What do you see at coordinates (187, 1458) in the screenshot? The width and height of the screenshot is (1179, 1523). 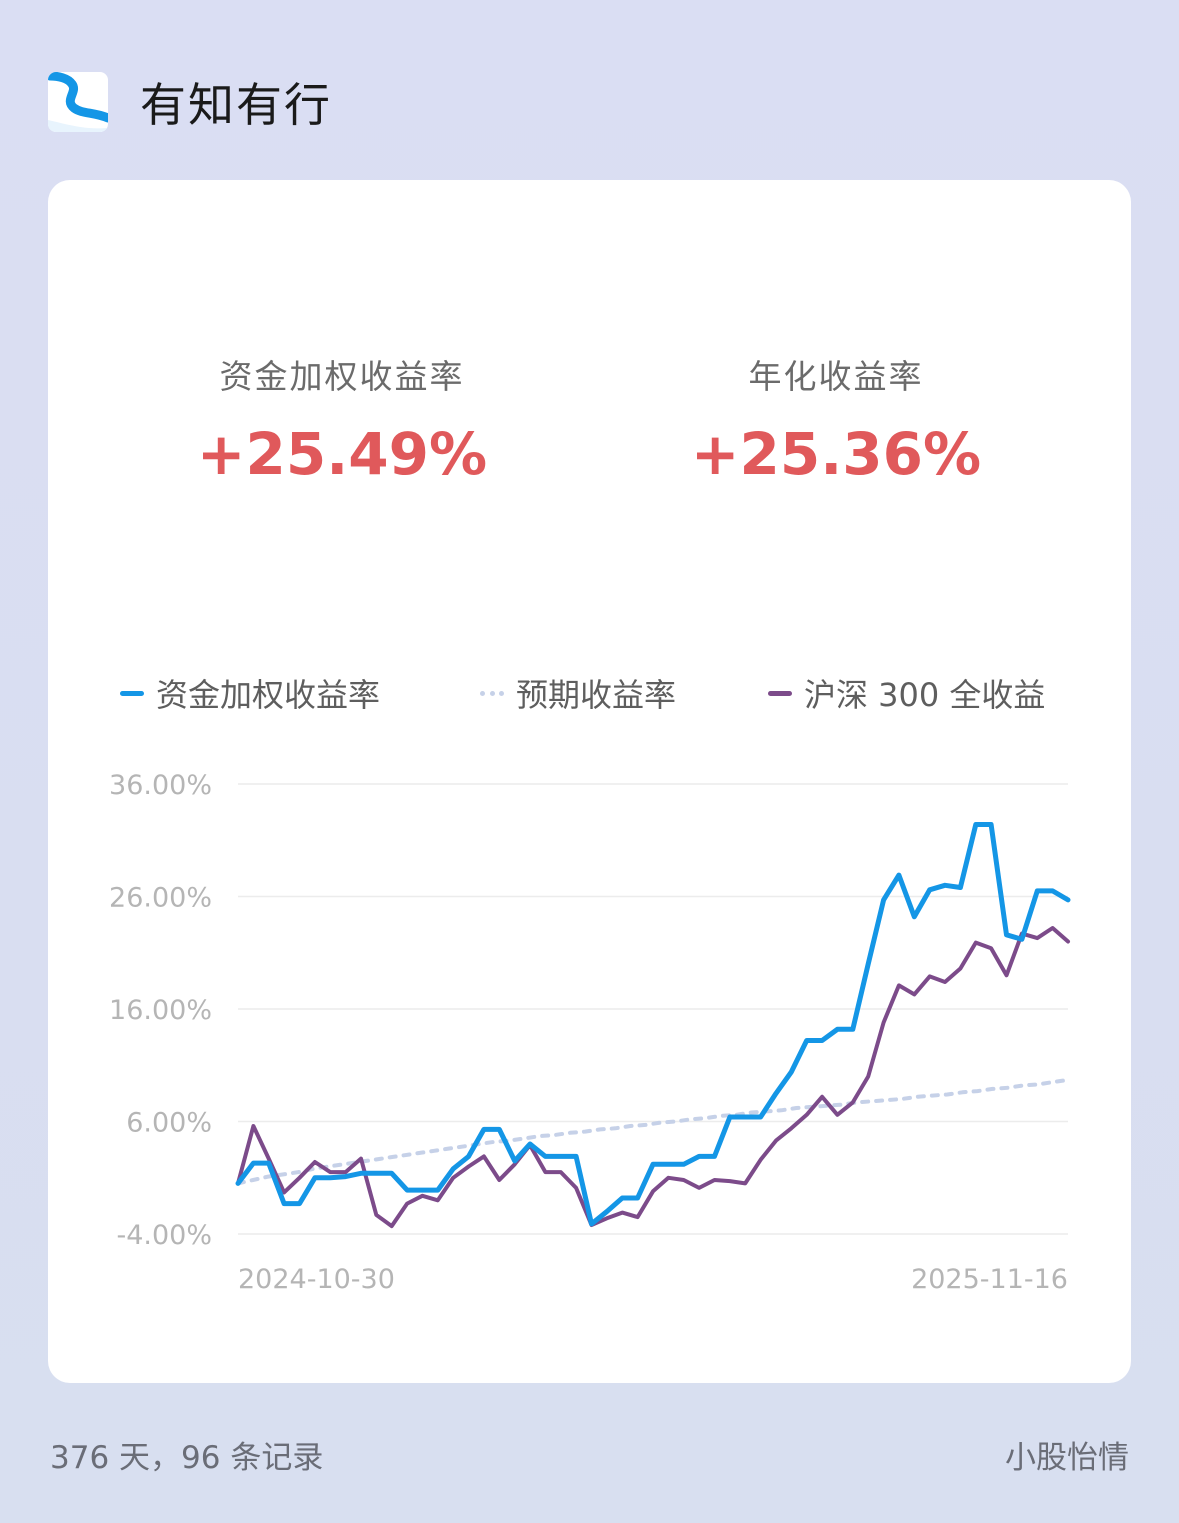 I see `record-summary: 376 天，96 条记录` at bounding box center [187, 1458].